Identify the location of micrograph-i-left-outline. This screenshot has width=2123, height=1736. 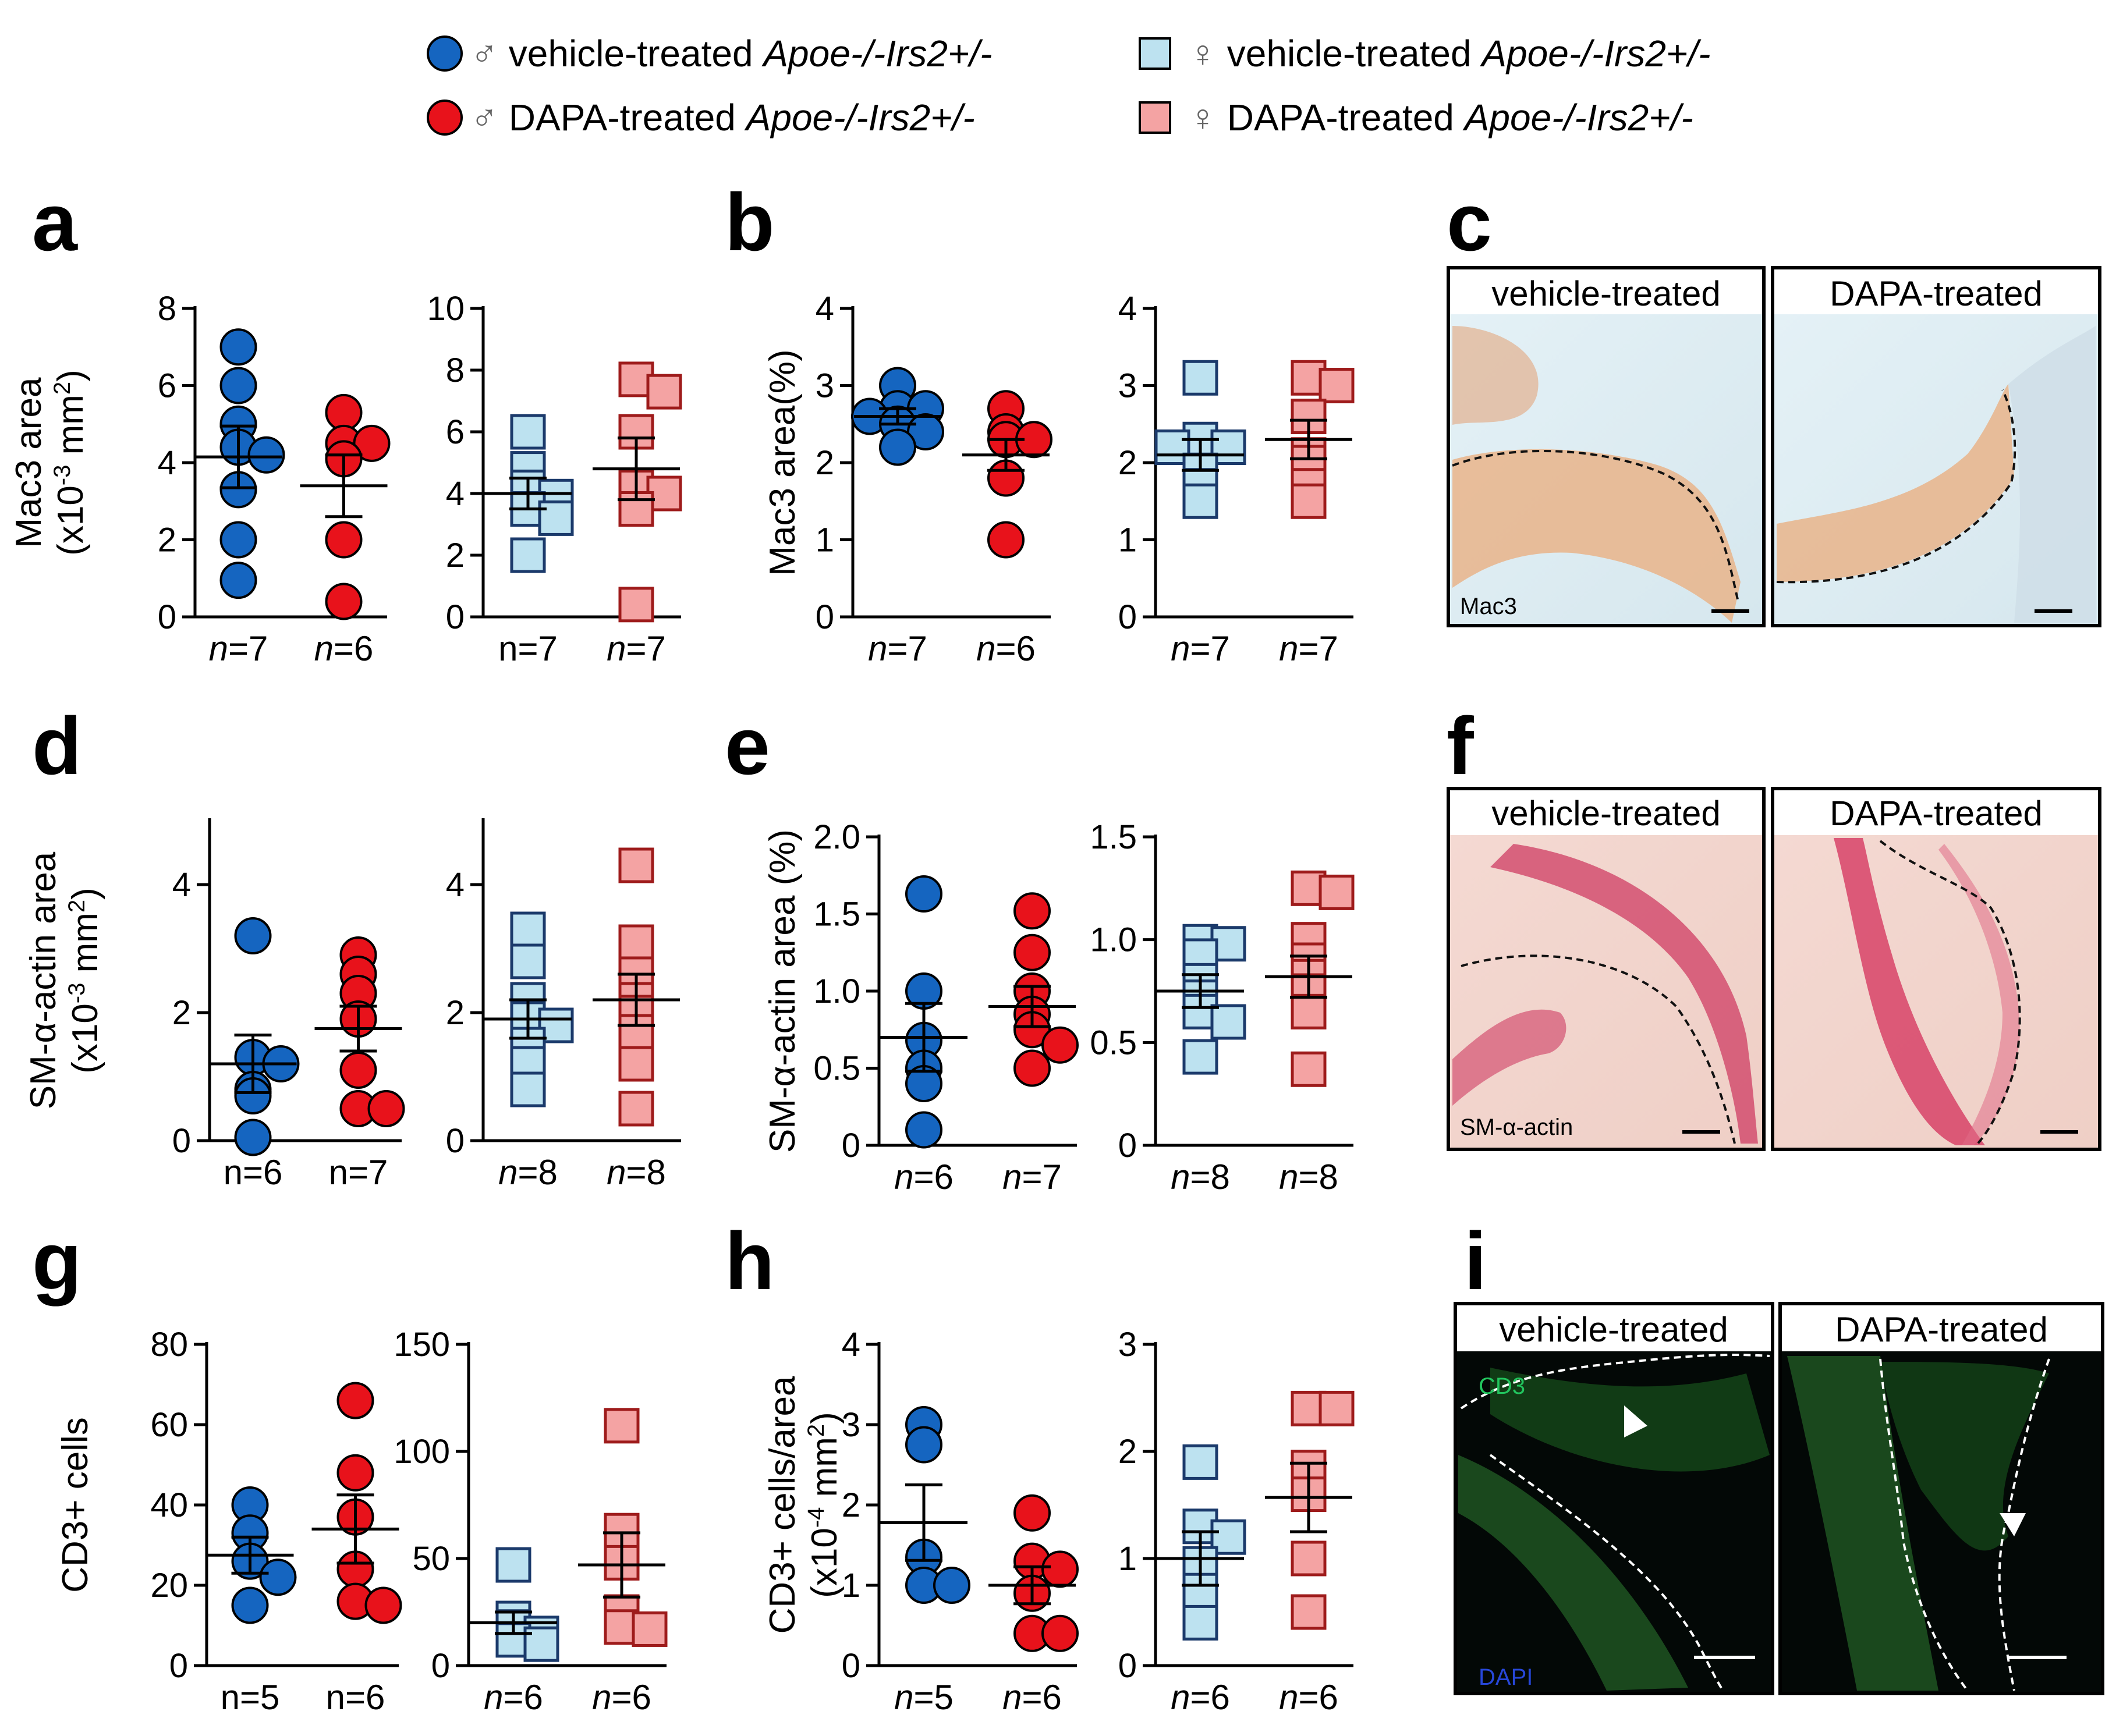
(1615, 1523).